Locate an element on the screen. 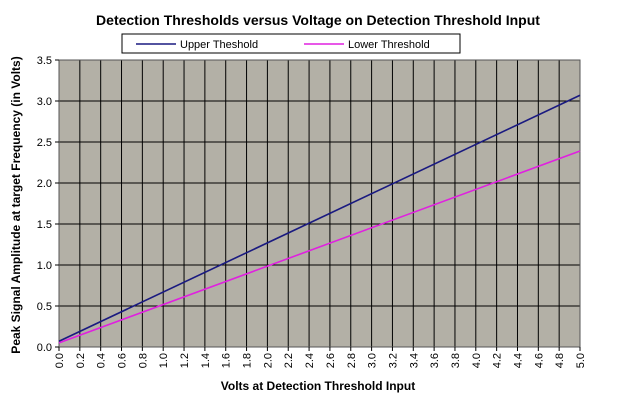 The image size is (620, 405). x-tick-label: 1.4 is located at coordinates (206, 360).